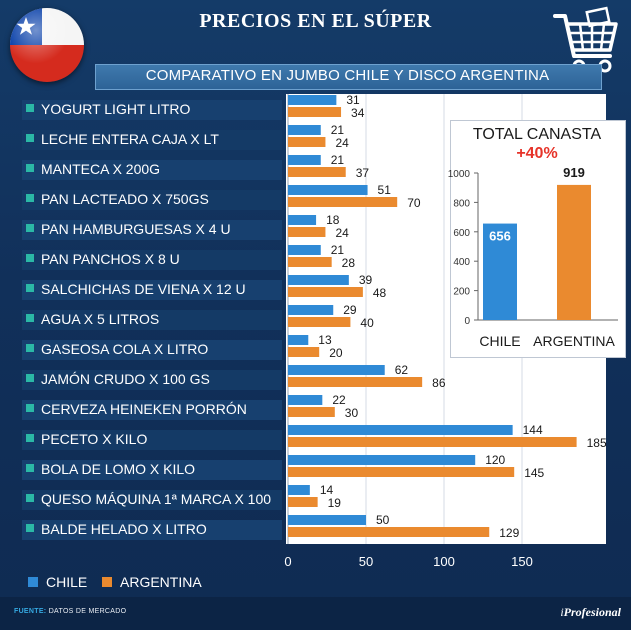 This screenshot has height=630, width=631. What do you see at coordinates (380, 293) in the screenshot?
I see `value-label-argentina: 48` at bounding box center [380, 293].